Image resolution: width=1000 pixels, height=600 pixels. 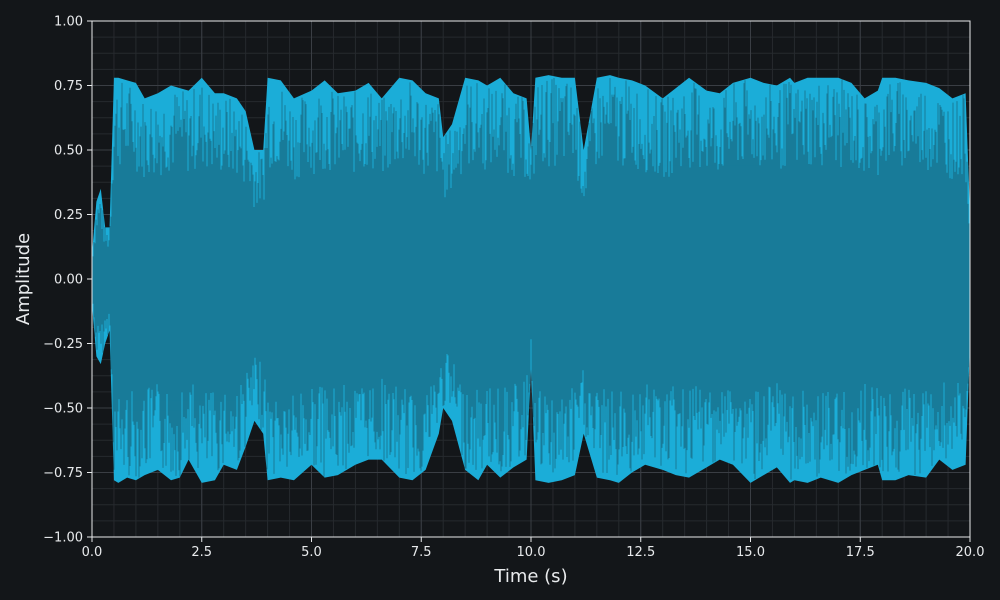 I want to click on y-tick-label: 0.50, so click(x=68, y=151).